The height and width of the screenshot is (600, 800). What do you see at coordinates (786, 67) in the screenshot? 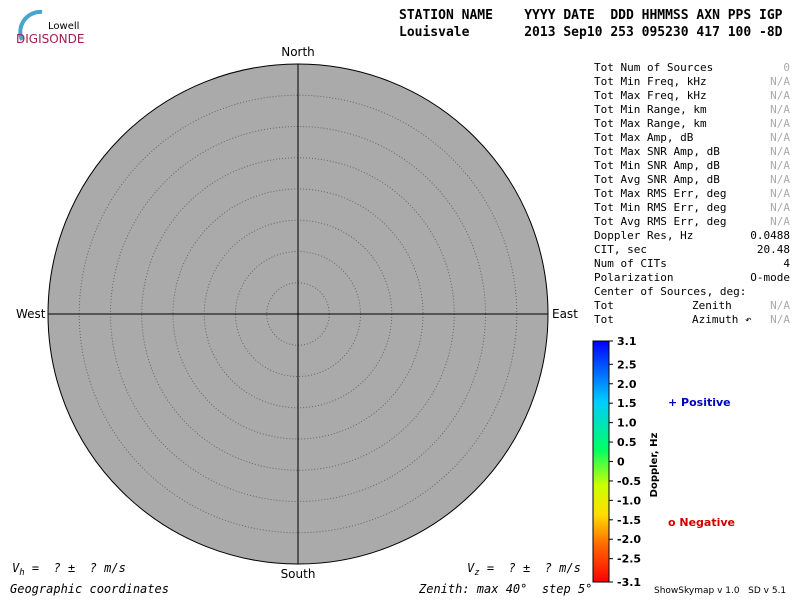
I see `stat-value: 0` at bounding box center [786, 67].